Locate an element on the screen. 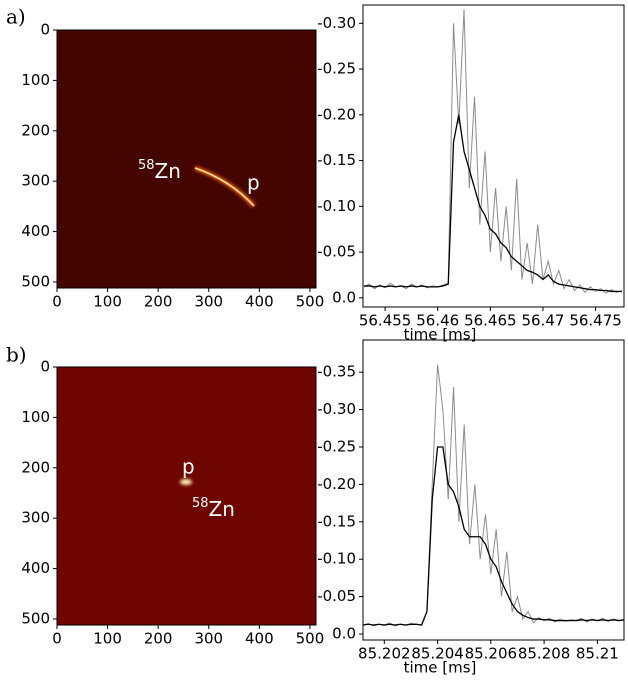 The height and width of the screenshot is (683, 628). x-tick-label: 56.47 is located at coordinates (542, 321).